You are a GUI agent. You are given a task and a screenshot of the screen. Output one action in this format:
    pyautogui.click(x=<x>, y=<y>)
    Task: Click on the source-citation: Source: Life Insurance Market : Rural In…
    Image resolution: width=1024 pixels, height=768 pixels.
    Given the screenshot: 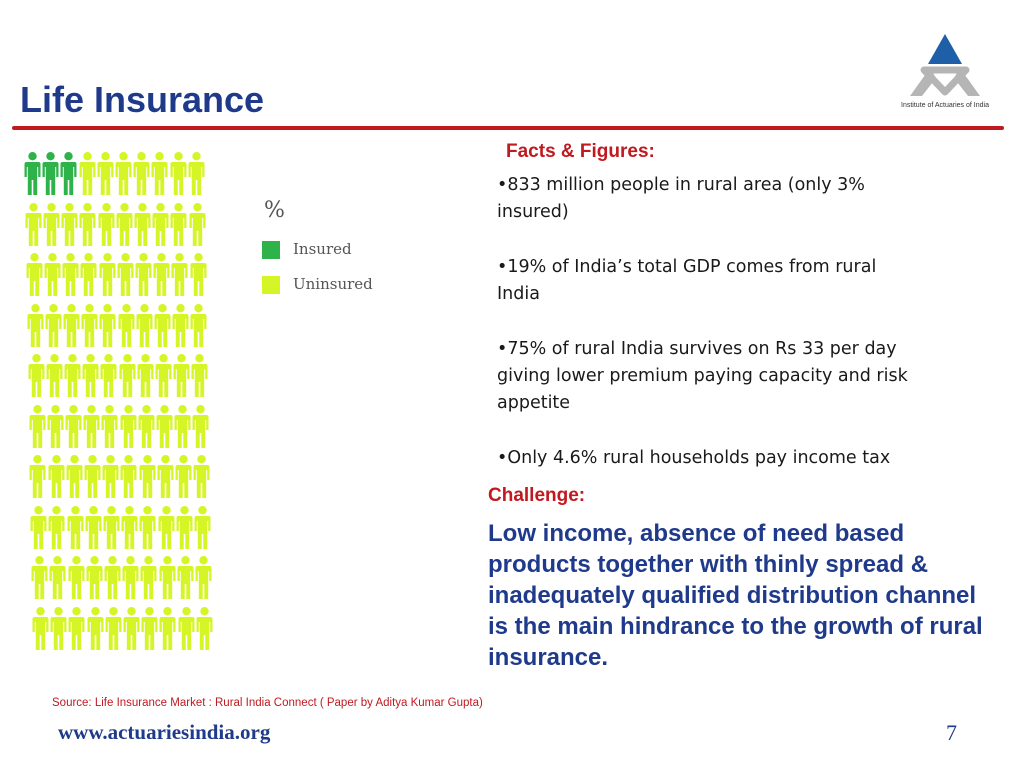 What is the action you would take?
    pyautogui.click(x=267, y=703)
    